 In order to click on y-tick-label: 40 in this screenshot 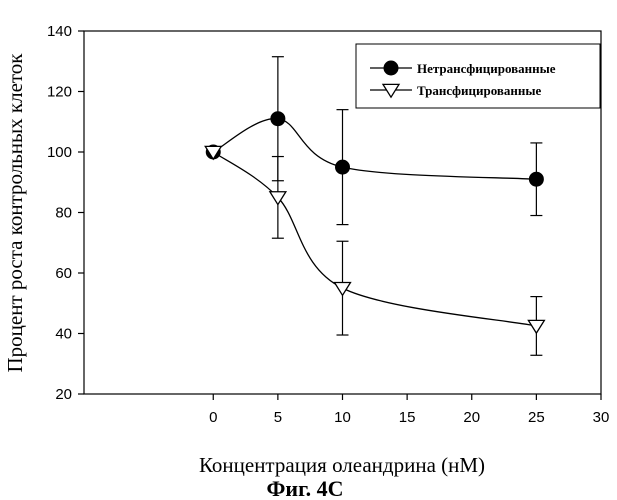, I will do `click(63, 334)`.